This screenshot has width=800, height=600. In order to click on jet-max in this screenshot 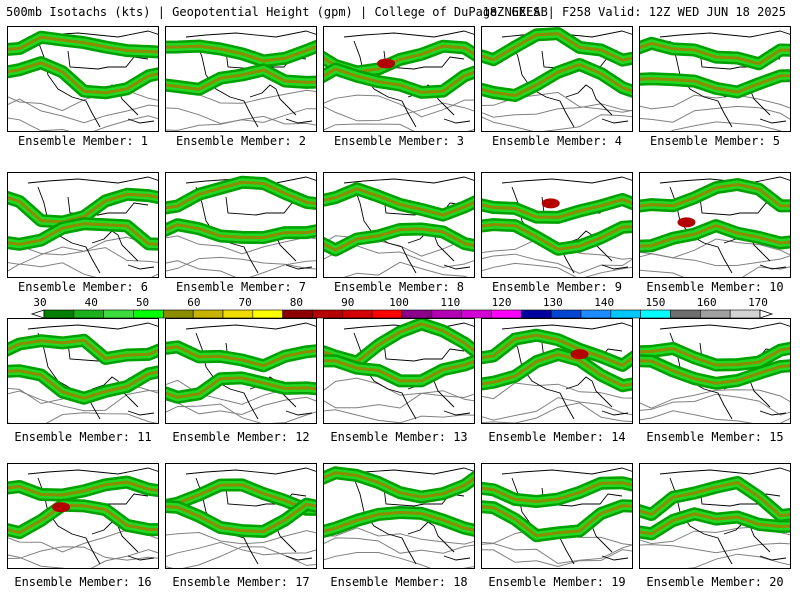, I will do `click(686, 222)`.